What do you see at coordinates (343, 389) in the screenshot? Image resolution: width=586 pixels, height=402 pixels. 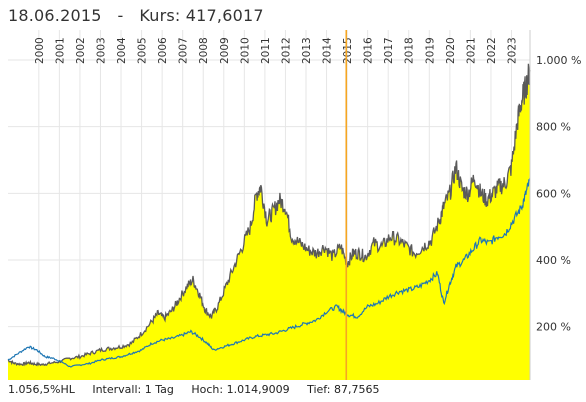 I see `footer-low: Tief: 87,7565` at bounding box center [343, 389].